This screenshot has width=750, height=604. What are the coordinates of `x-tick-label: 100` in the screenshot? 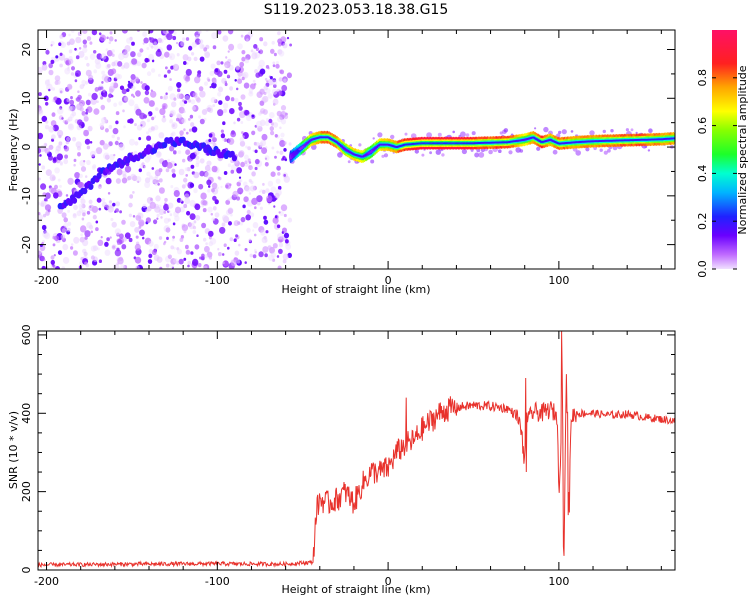 It's located at (558, 581).